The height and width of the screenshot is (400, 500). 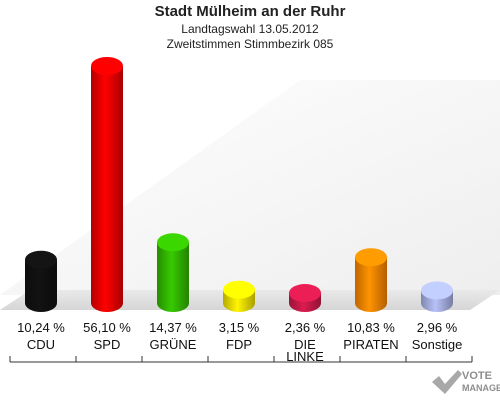 I want to click on value-label: 3,15 %, so click(x=239, y=327).